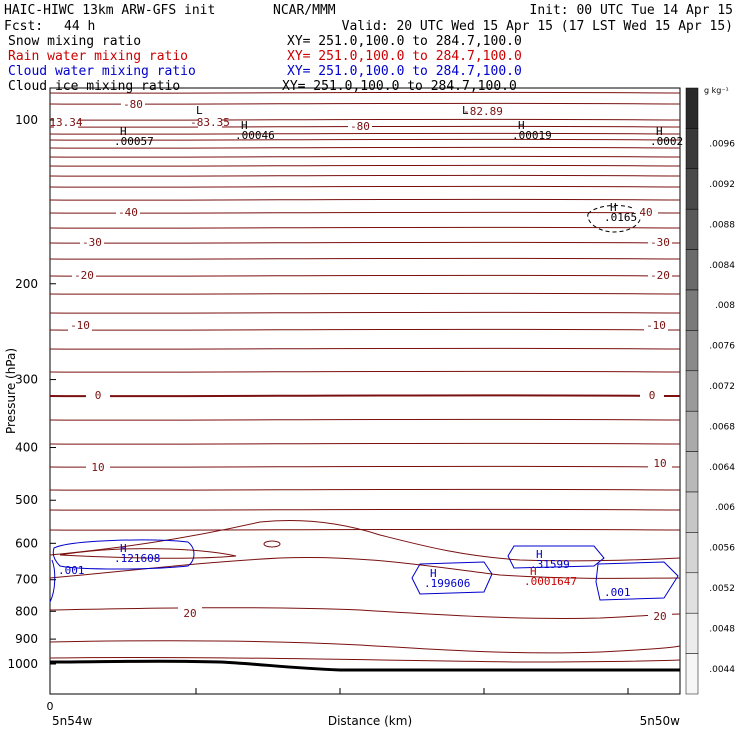 This screenshot has width=740, height=740. What do you see at coordinates (26, 500) in the screenshot?
I see `y-tick-label: 500` at bounding box center [26, 500].